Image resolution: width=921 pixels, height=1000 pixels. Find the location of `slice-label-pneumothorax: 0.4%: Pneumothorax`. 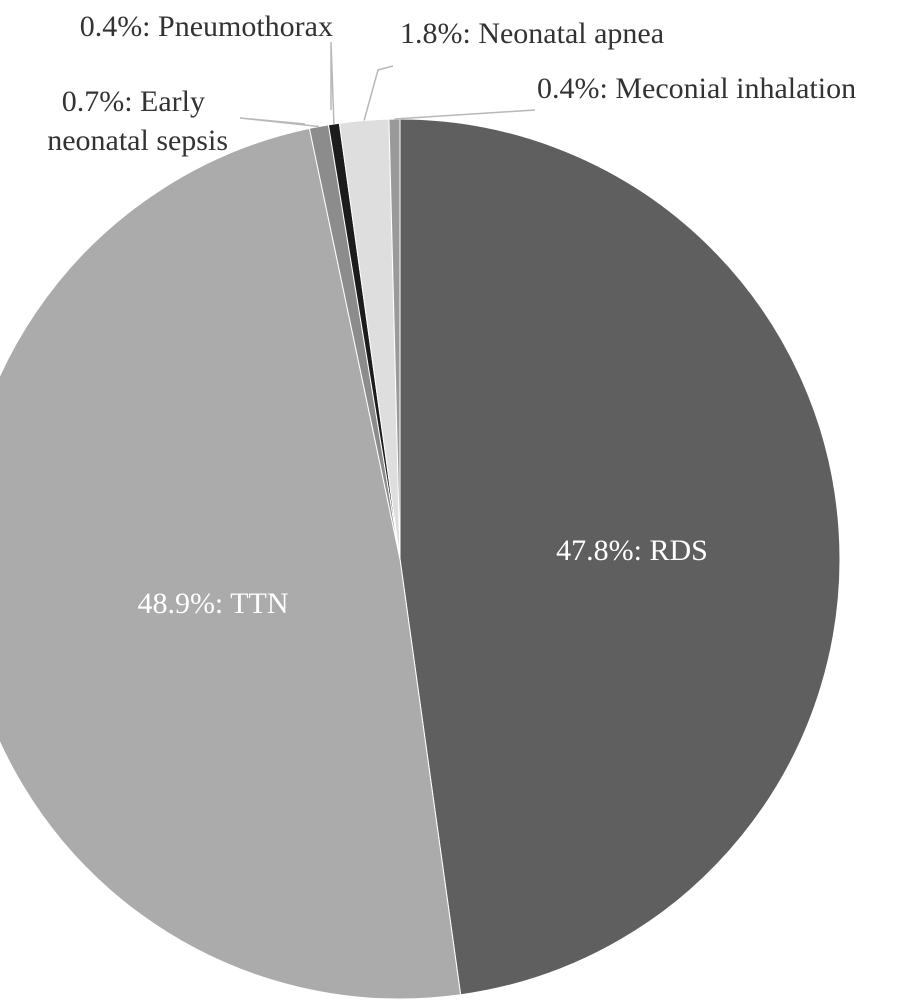

slice-label-pneumothorax: 0.4%: Pneumothorax is located at coordinates (206, 26).